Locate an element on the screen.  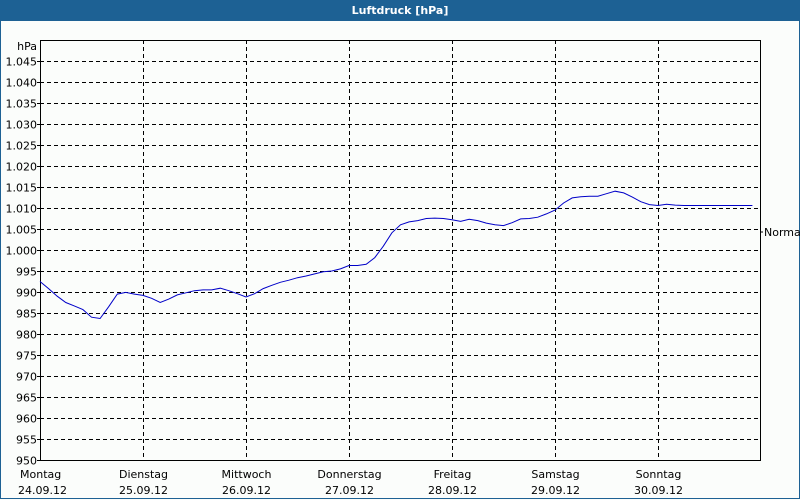
y-tick-label: 950 is located at coordinates (26, 461).